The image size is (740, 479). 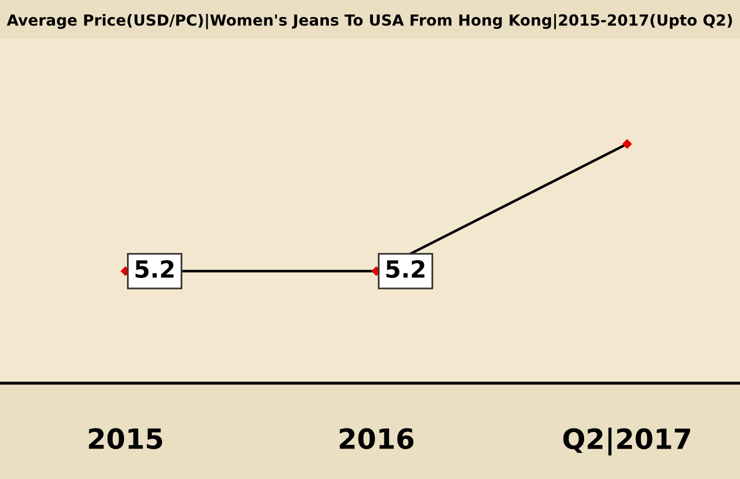 What do you see at coordinates (626, 442) in the screenshot?
I see `x-tick-label: Q2|2017` at bounding box center [626, 442].